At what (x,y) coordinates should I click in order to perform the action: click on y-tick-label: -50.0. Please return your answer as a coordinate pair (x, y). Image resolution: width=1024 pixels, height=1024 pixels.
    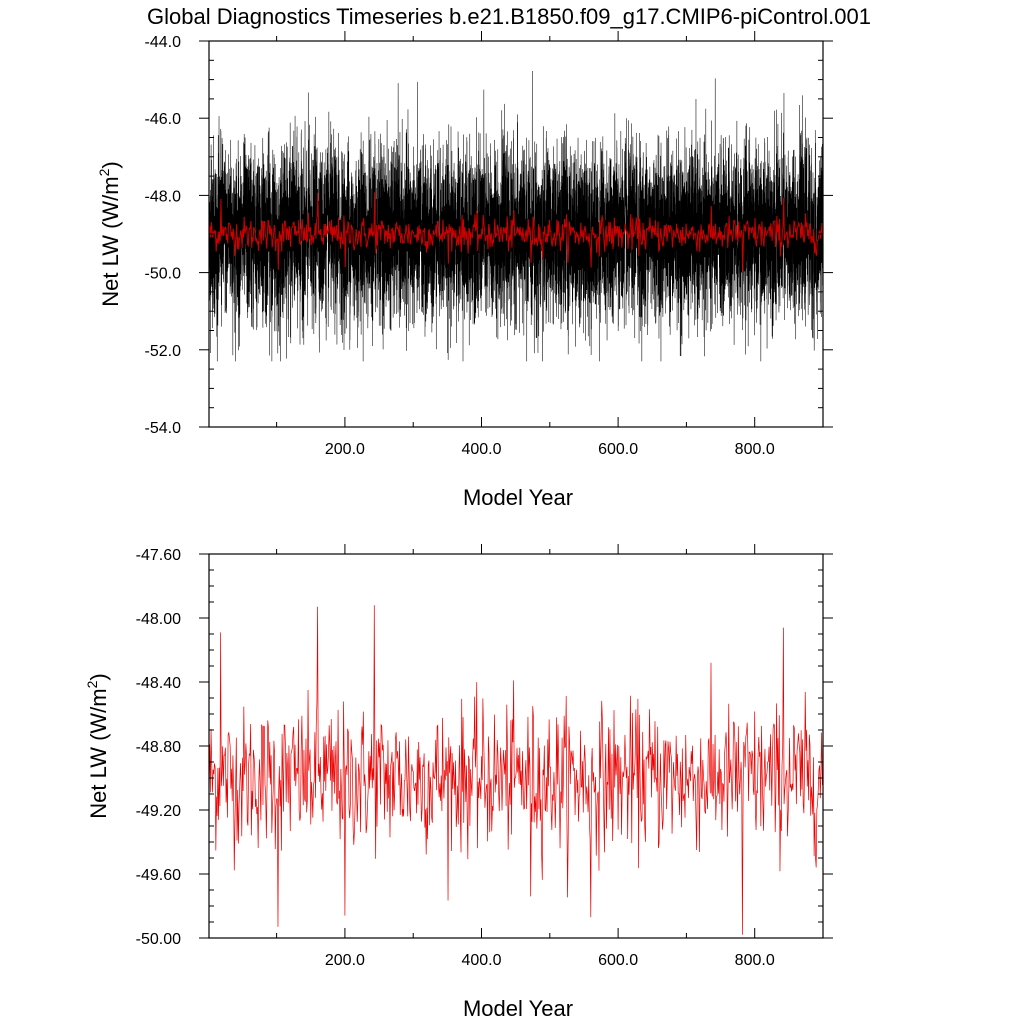
    Looking at the image, I should click on (163, 274).